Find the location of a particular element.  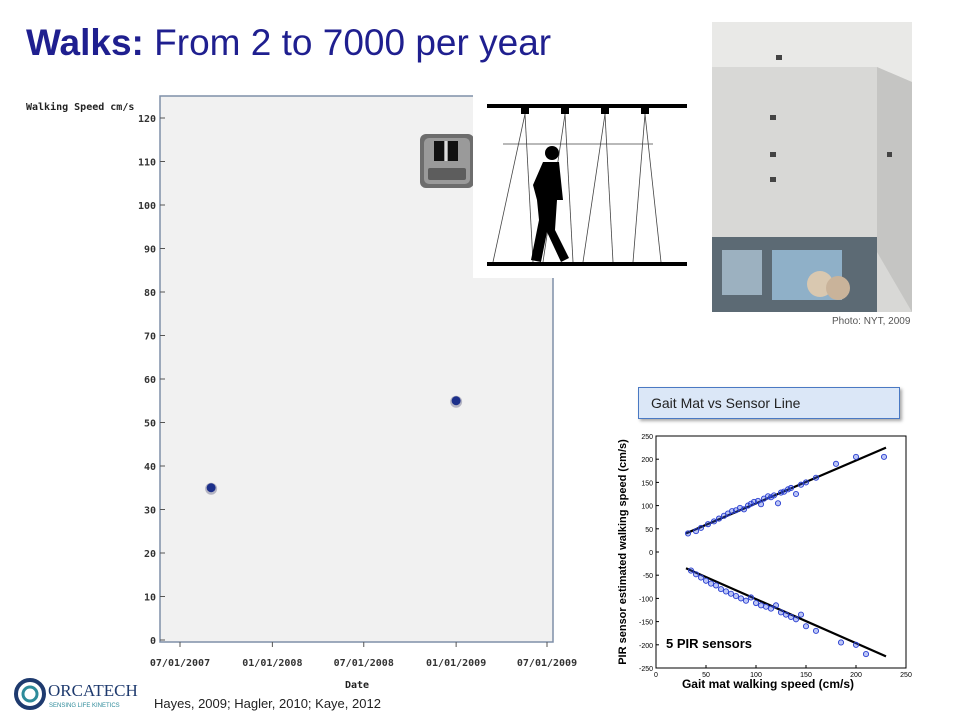

y-tick-label: 120 is located at coordinates (147, 119).